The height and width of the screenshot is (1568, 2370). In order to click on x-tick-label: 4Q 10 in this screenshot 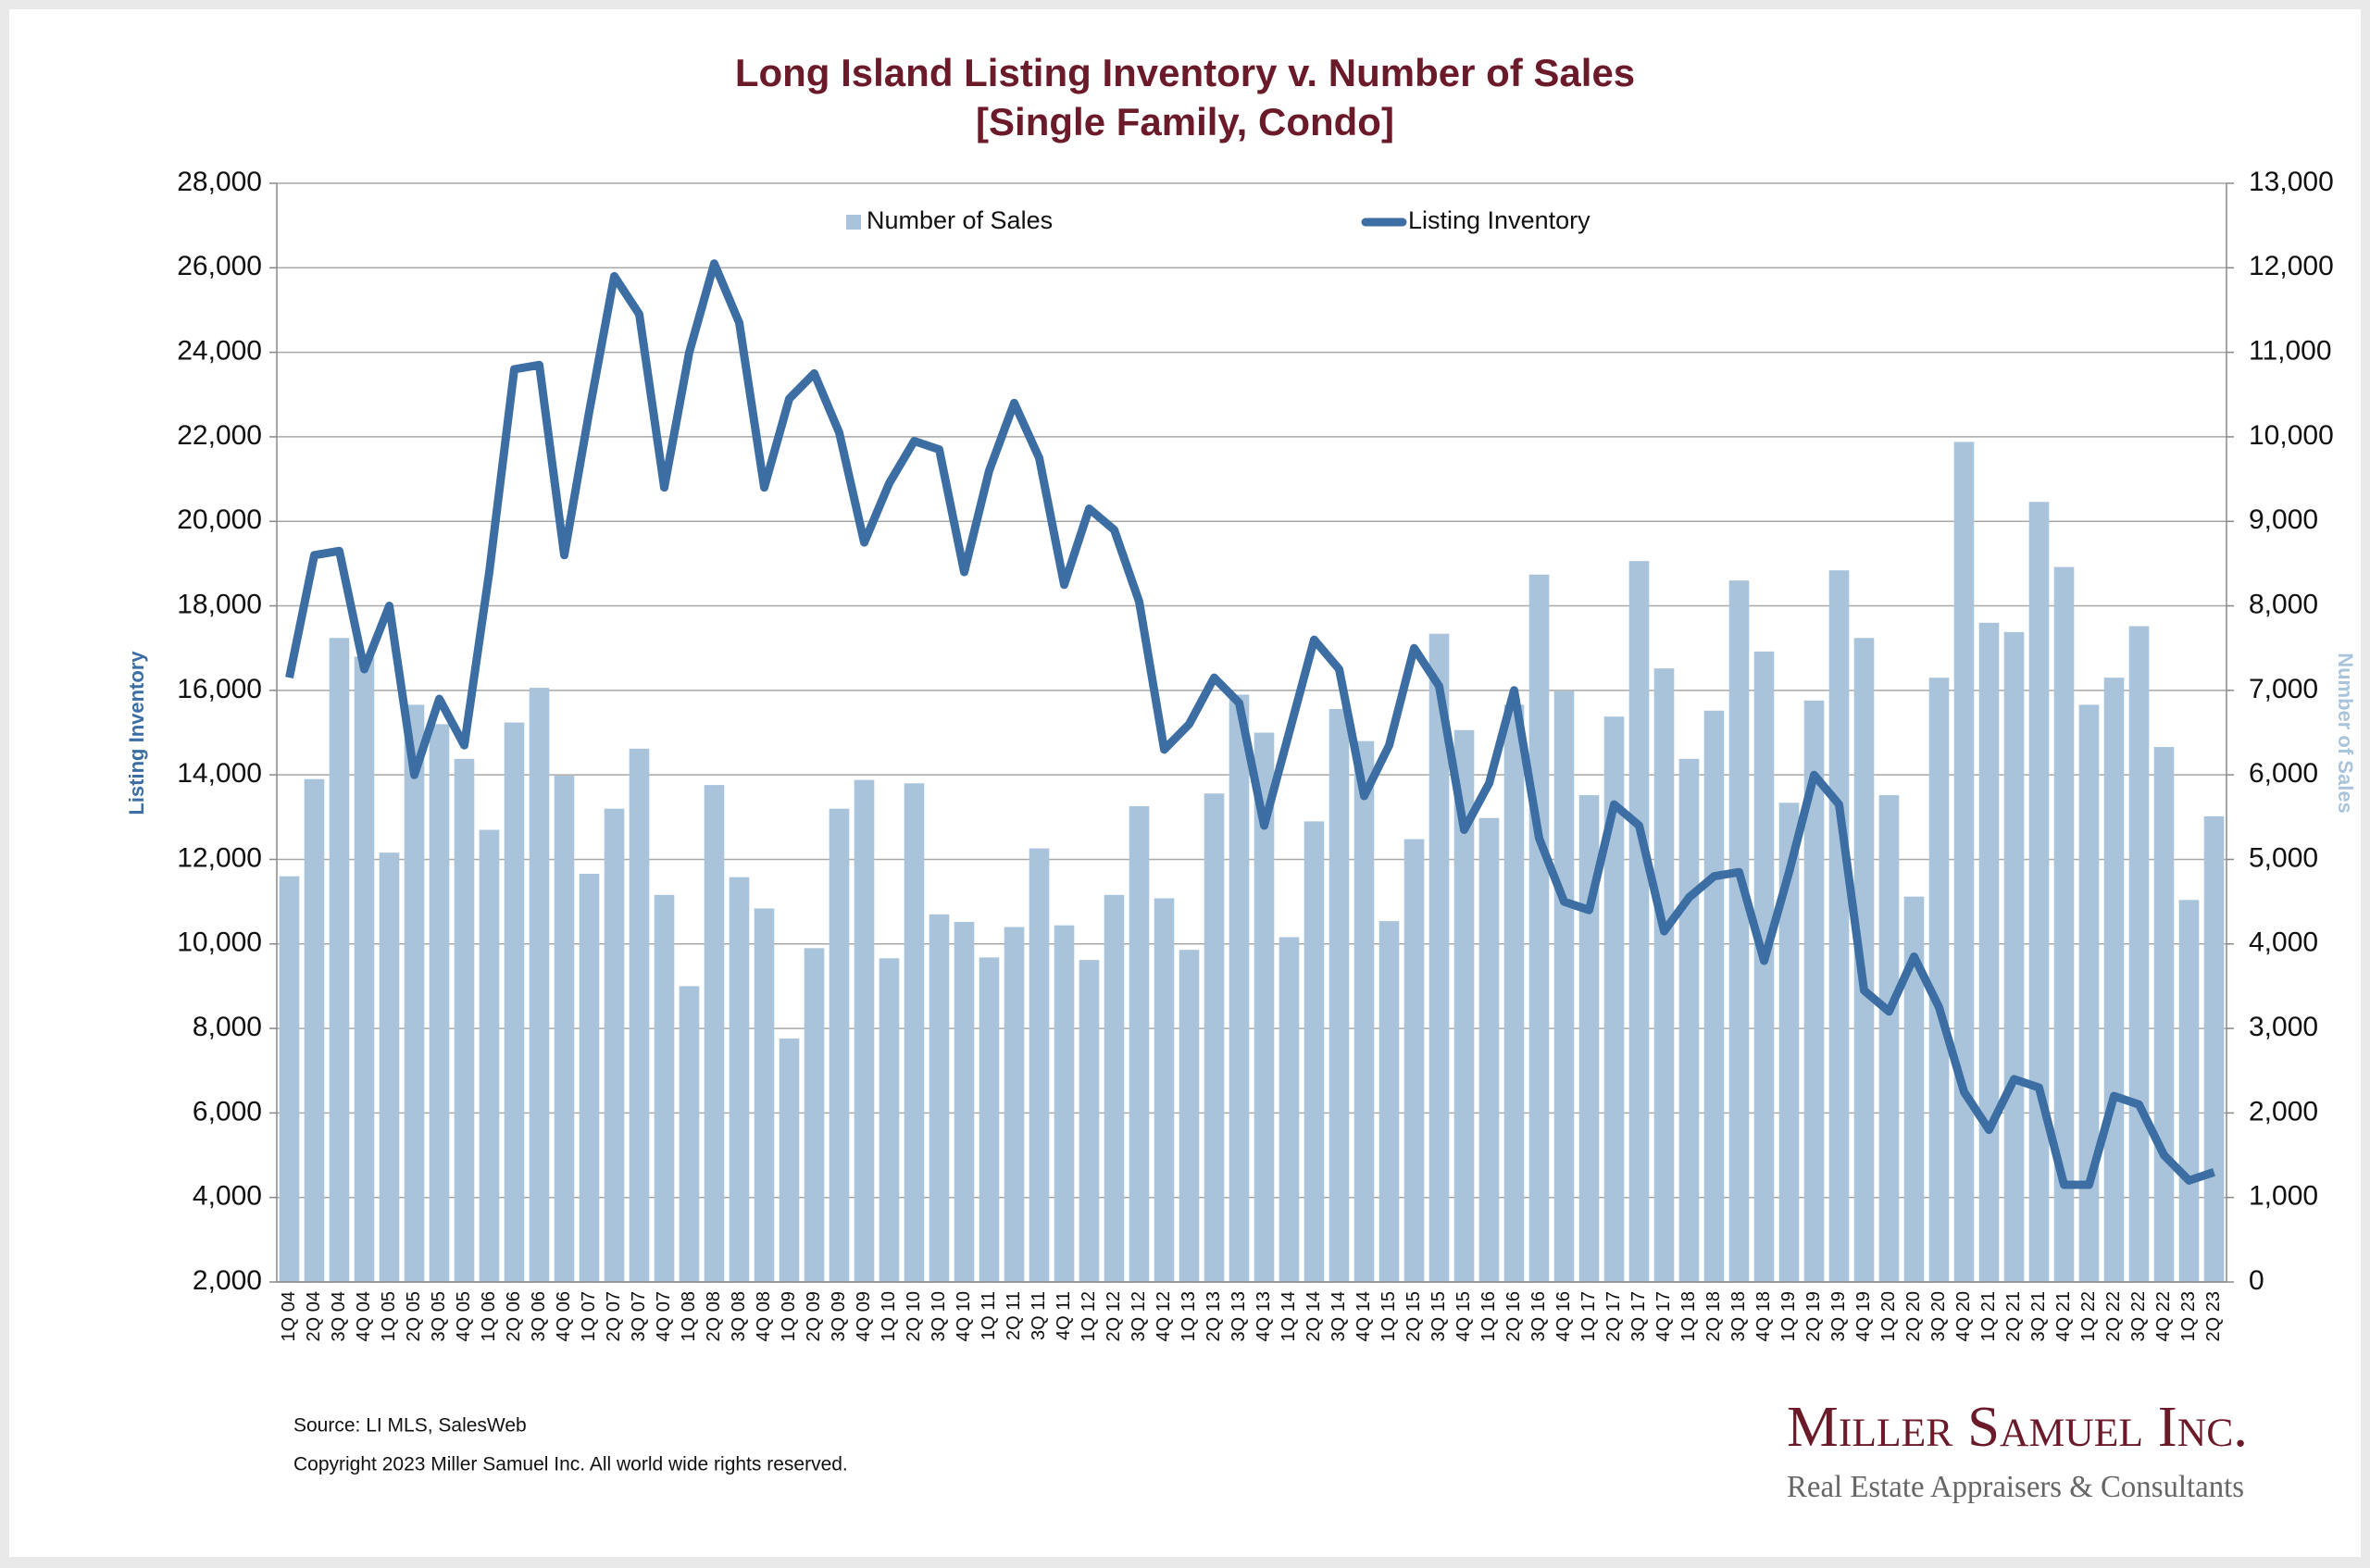, I will do `click(964, 1316)`.